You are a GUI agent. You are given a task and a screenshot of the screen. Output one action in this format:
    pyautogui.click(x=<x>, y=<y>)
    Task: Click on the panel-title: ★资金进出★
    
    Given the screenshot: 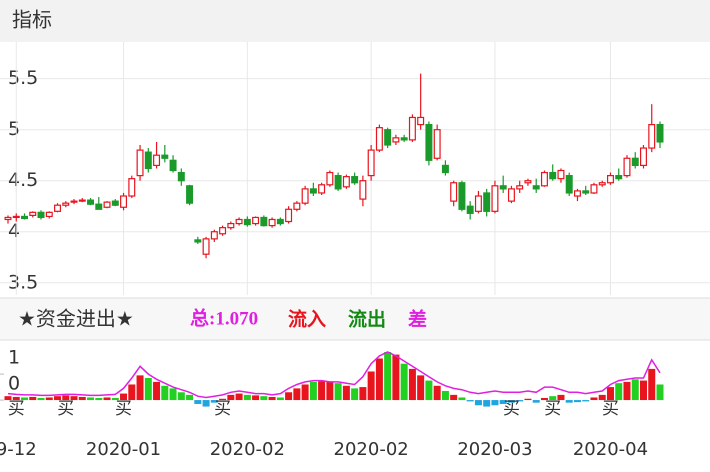 What is the action you would take?
    pyautogui.click(x=76, y=319)
    